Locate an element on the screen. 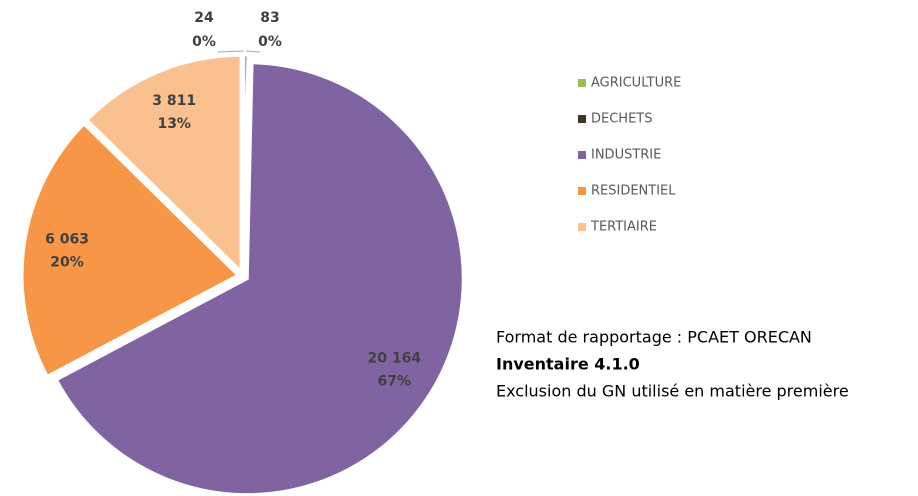 The image size is (918, 496). data-label: 24 is located at coordinates (204, 18).